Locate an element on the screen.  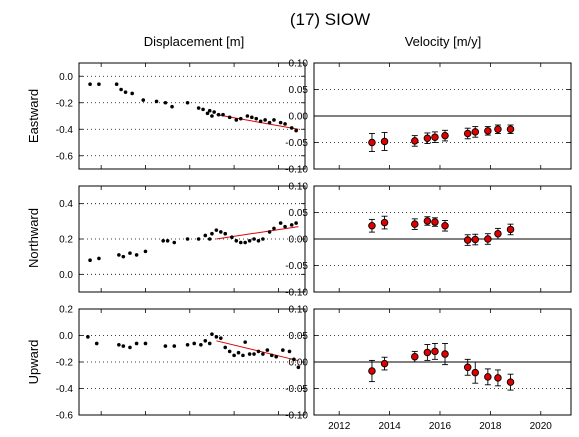
y-tick-label: 0.0 is located at coordinates (66, 336).